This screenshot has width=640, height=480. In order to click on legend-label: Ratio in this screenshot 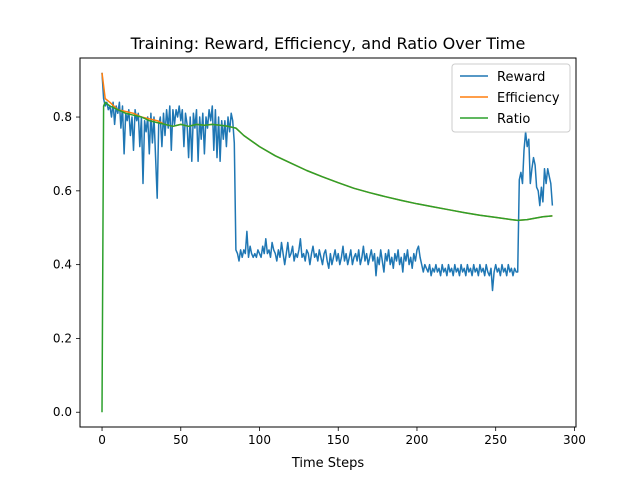, I will do `click(513, 119)`.